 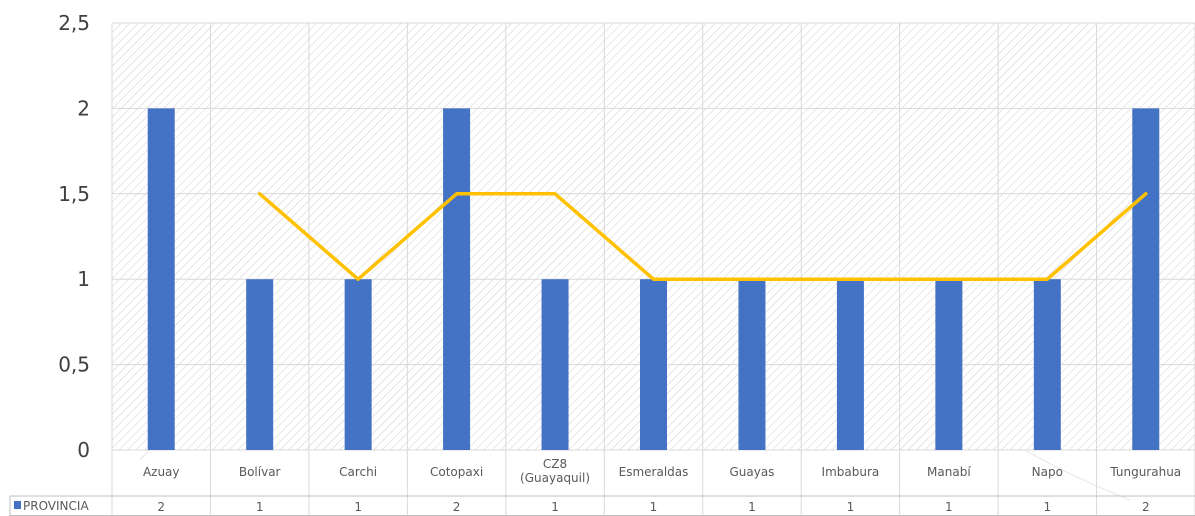 I want to click on x-tick-label: Azuay, so click(x=161, y=472).